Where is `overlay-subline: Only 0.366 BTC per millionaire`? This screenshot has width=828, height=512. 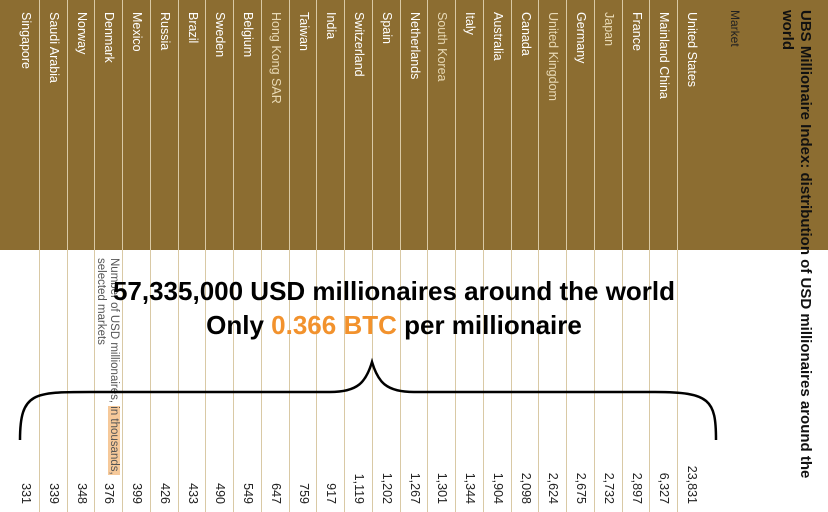
overlay-subline: Only 0.366 BTC per millionaire is located at coordinates (404, 325).